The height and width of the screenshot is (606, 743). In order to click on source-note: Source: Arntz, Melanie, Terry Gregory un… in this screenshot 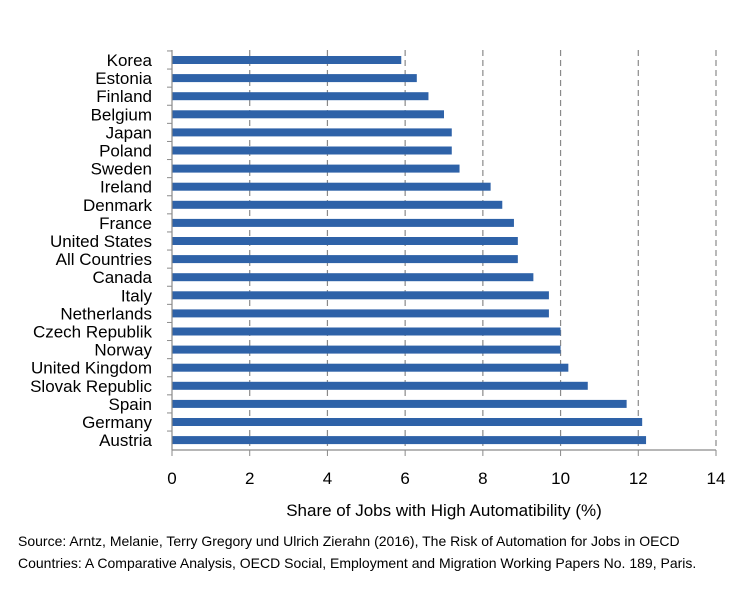, I will do `click(357, 552)`.